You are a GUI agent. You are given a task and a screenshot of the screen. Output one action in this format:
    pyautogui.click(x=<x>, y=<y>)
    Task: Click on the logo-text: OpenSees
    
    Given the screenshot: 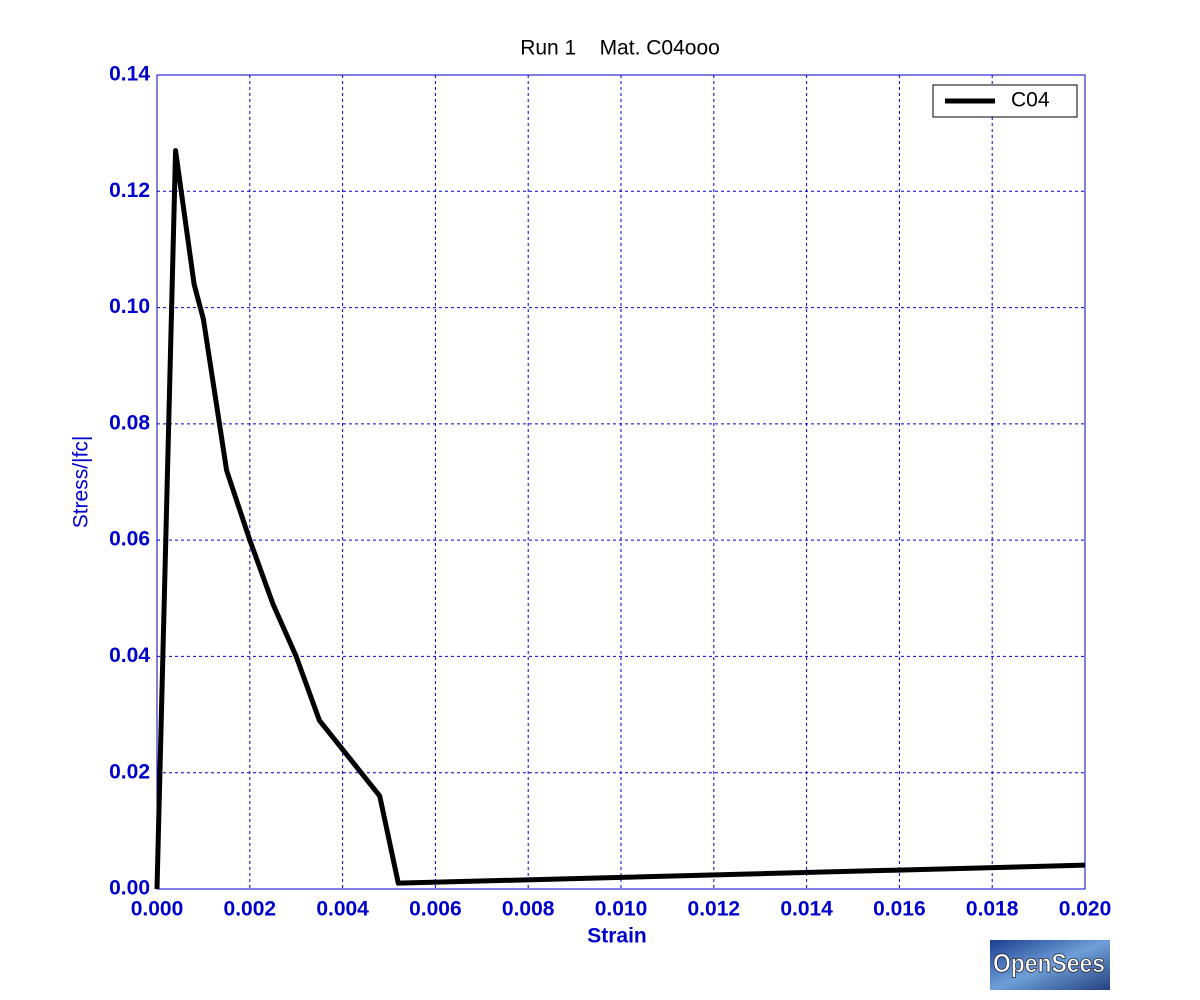 What is the action you would take?
    pyautogui.click(x=1049, y=963)
    